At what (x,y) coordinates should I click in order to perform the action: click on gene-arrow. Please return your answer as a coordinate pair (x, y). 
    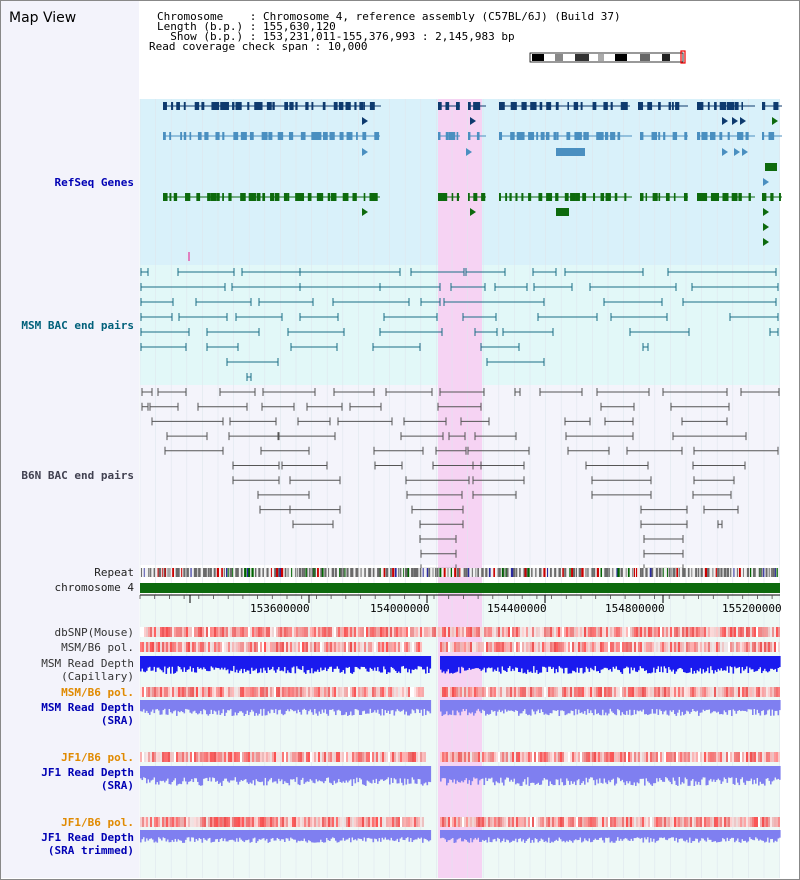
    Looking at the image, I should click on (745, 152).